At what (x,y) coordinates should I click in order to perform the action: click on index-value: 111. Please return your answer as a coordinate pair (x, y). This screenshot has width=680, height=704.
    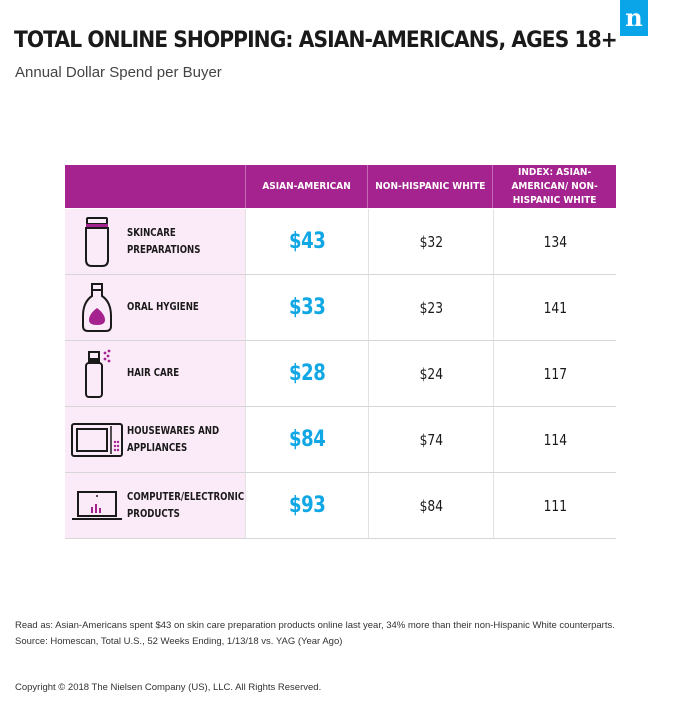
    Looking at the image, I should click on (554, 505).